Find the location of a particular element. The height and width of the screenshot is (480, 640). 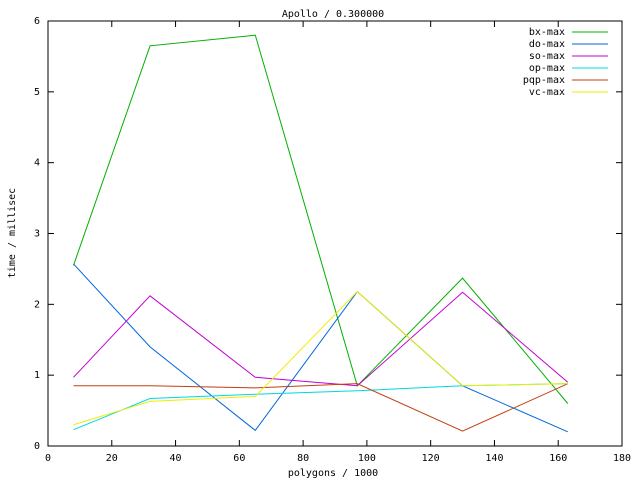

y-tick-label: 5 is located at coordinates (37, 92).